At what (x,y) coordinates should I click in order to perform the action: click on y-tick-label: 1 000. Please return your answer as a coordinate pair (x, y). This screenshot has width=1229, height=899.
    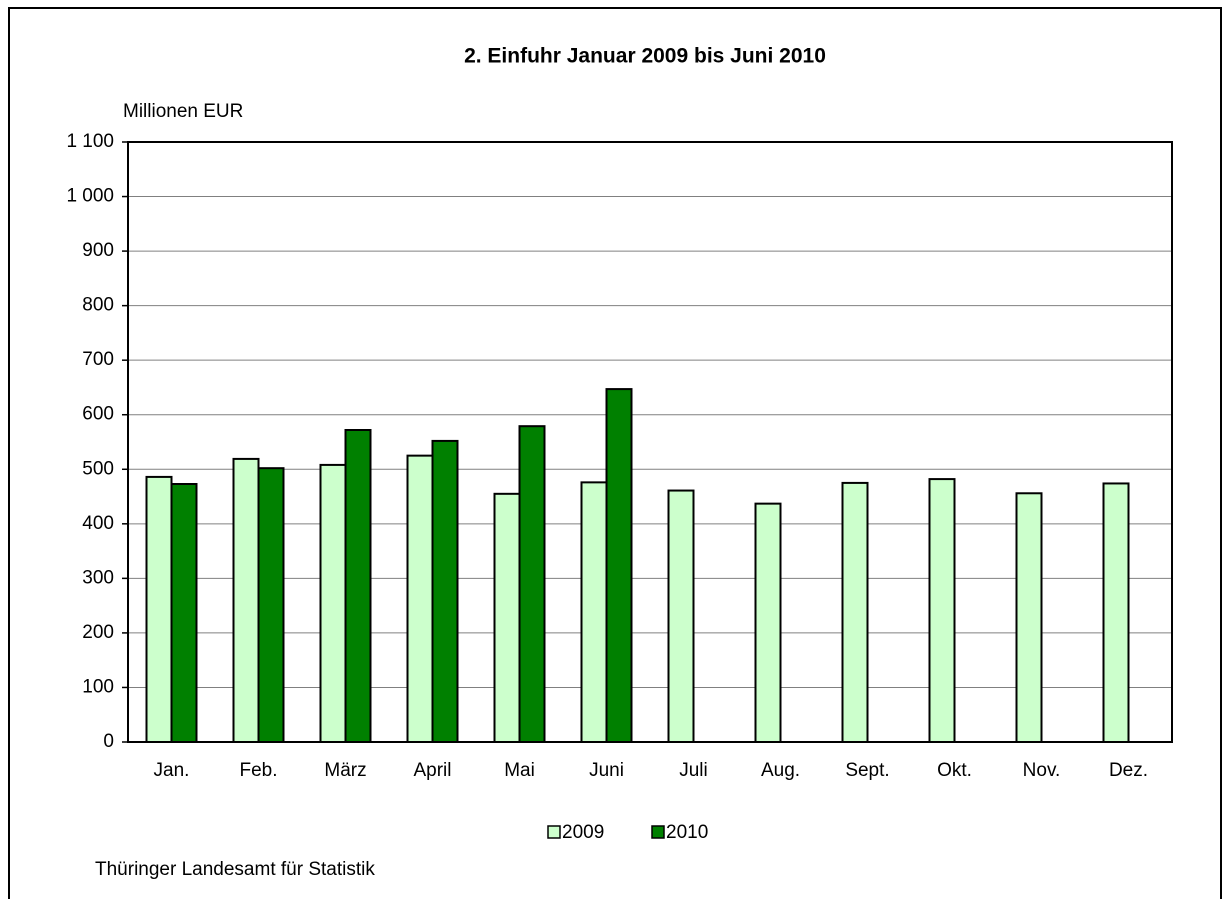
    Looking at the image, I should click on (90, 196).